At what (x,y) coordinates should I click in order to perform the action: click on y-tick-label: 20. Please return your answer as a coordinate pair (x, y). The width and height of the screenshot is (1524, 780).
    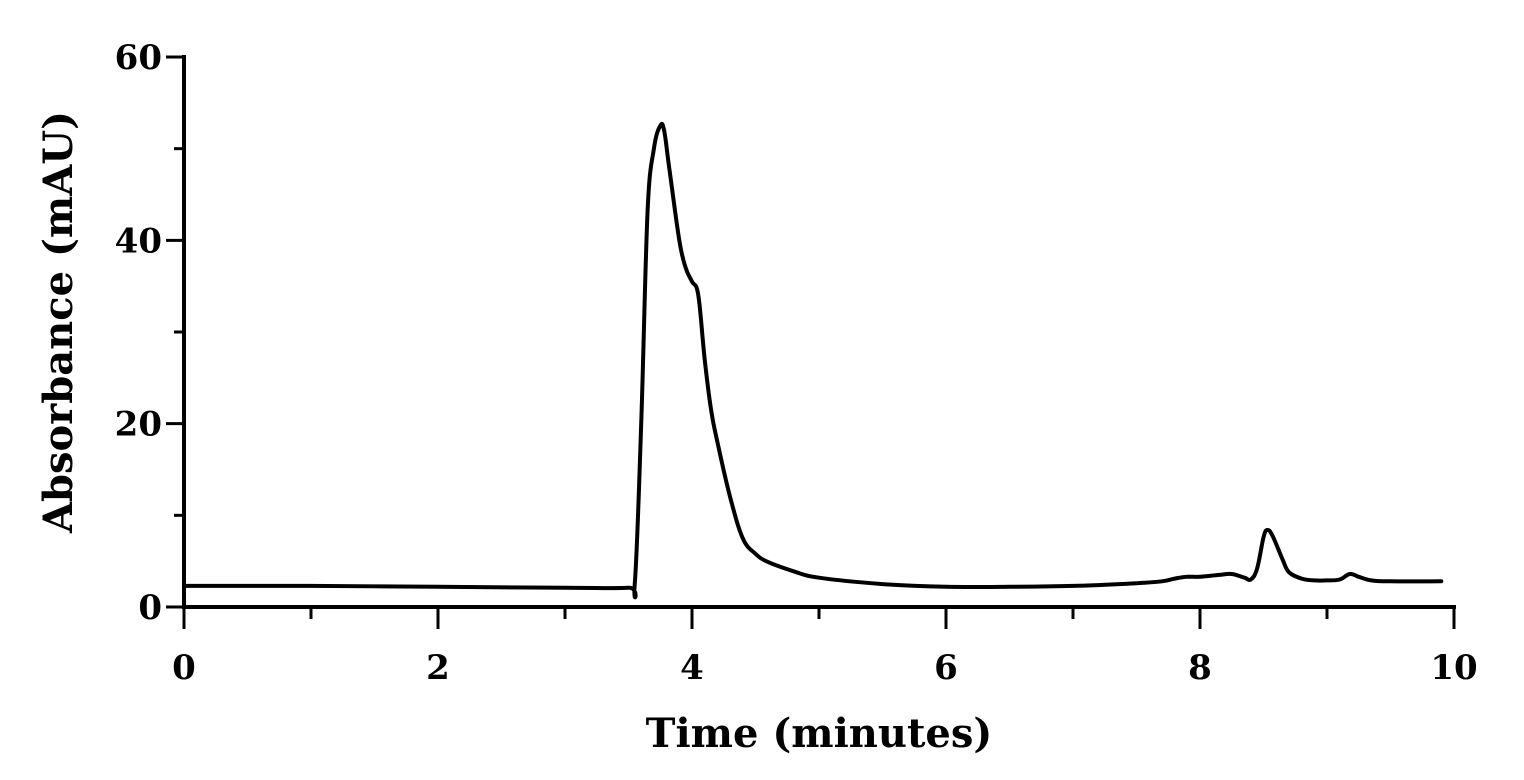
    Looking at the image, I should click on (138, 425).